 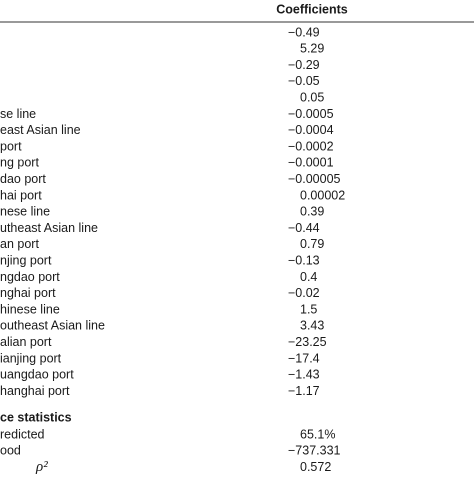 What do you see at coordinates (304, 358) in the screenshot?
I see `row-value: −17.4` at bounding box center [304, 358].